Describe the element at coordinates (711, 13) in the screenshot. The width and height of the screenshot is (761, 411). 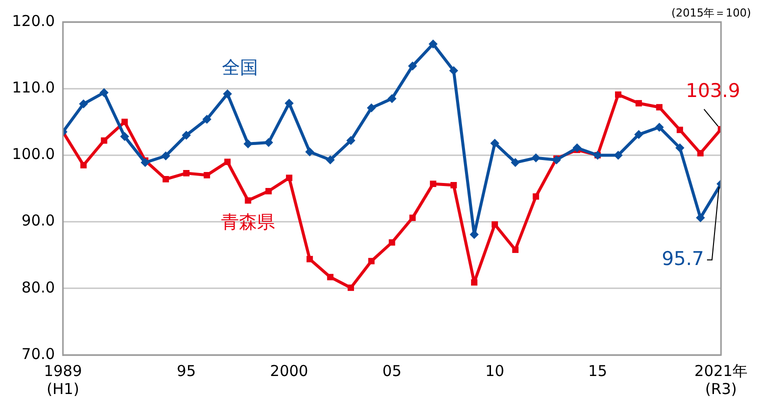
I see `text: (2015年＝100)` at that location.